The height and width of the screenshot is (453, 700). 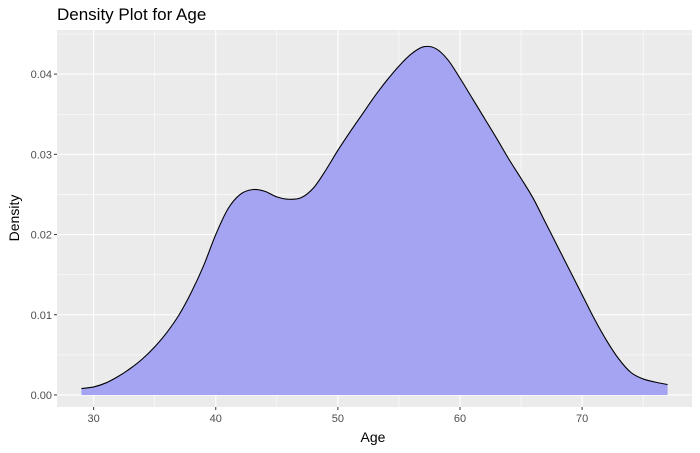 I want to click on y-tick-label: 0.01, so click(x=41, y=316).